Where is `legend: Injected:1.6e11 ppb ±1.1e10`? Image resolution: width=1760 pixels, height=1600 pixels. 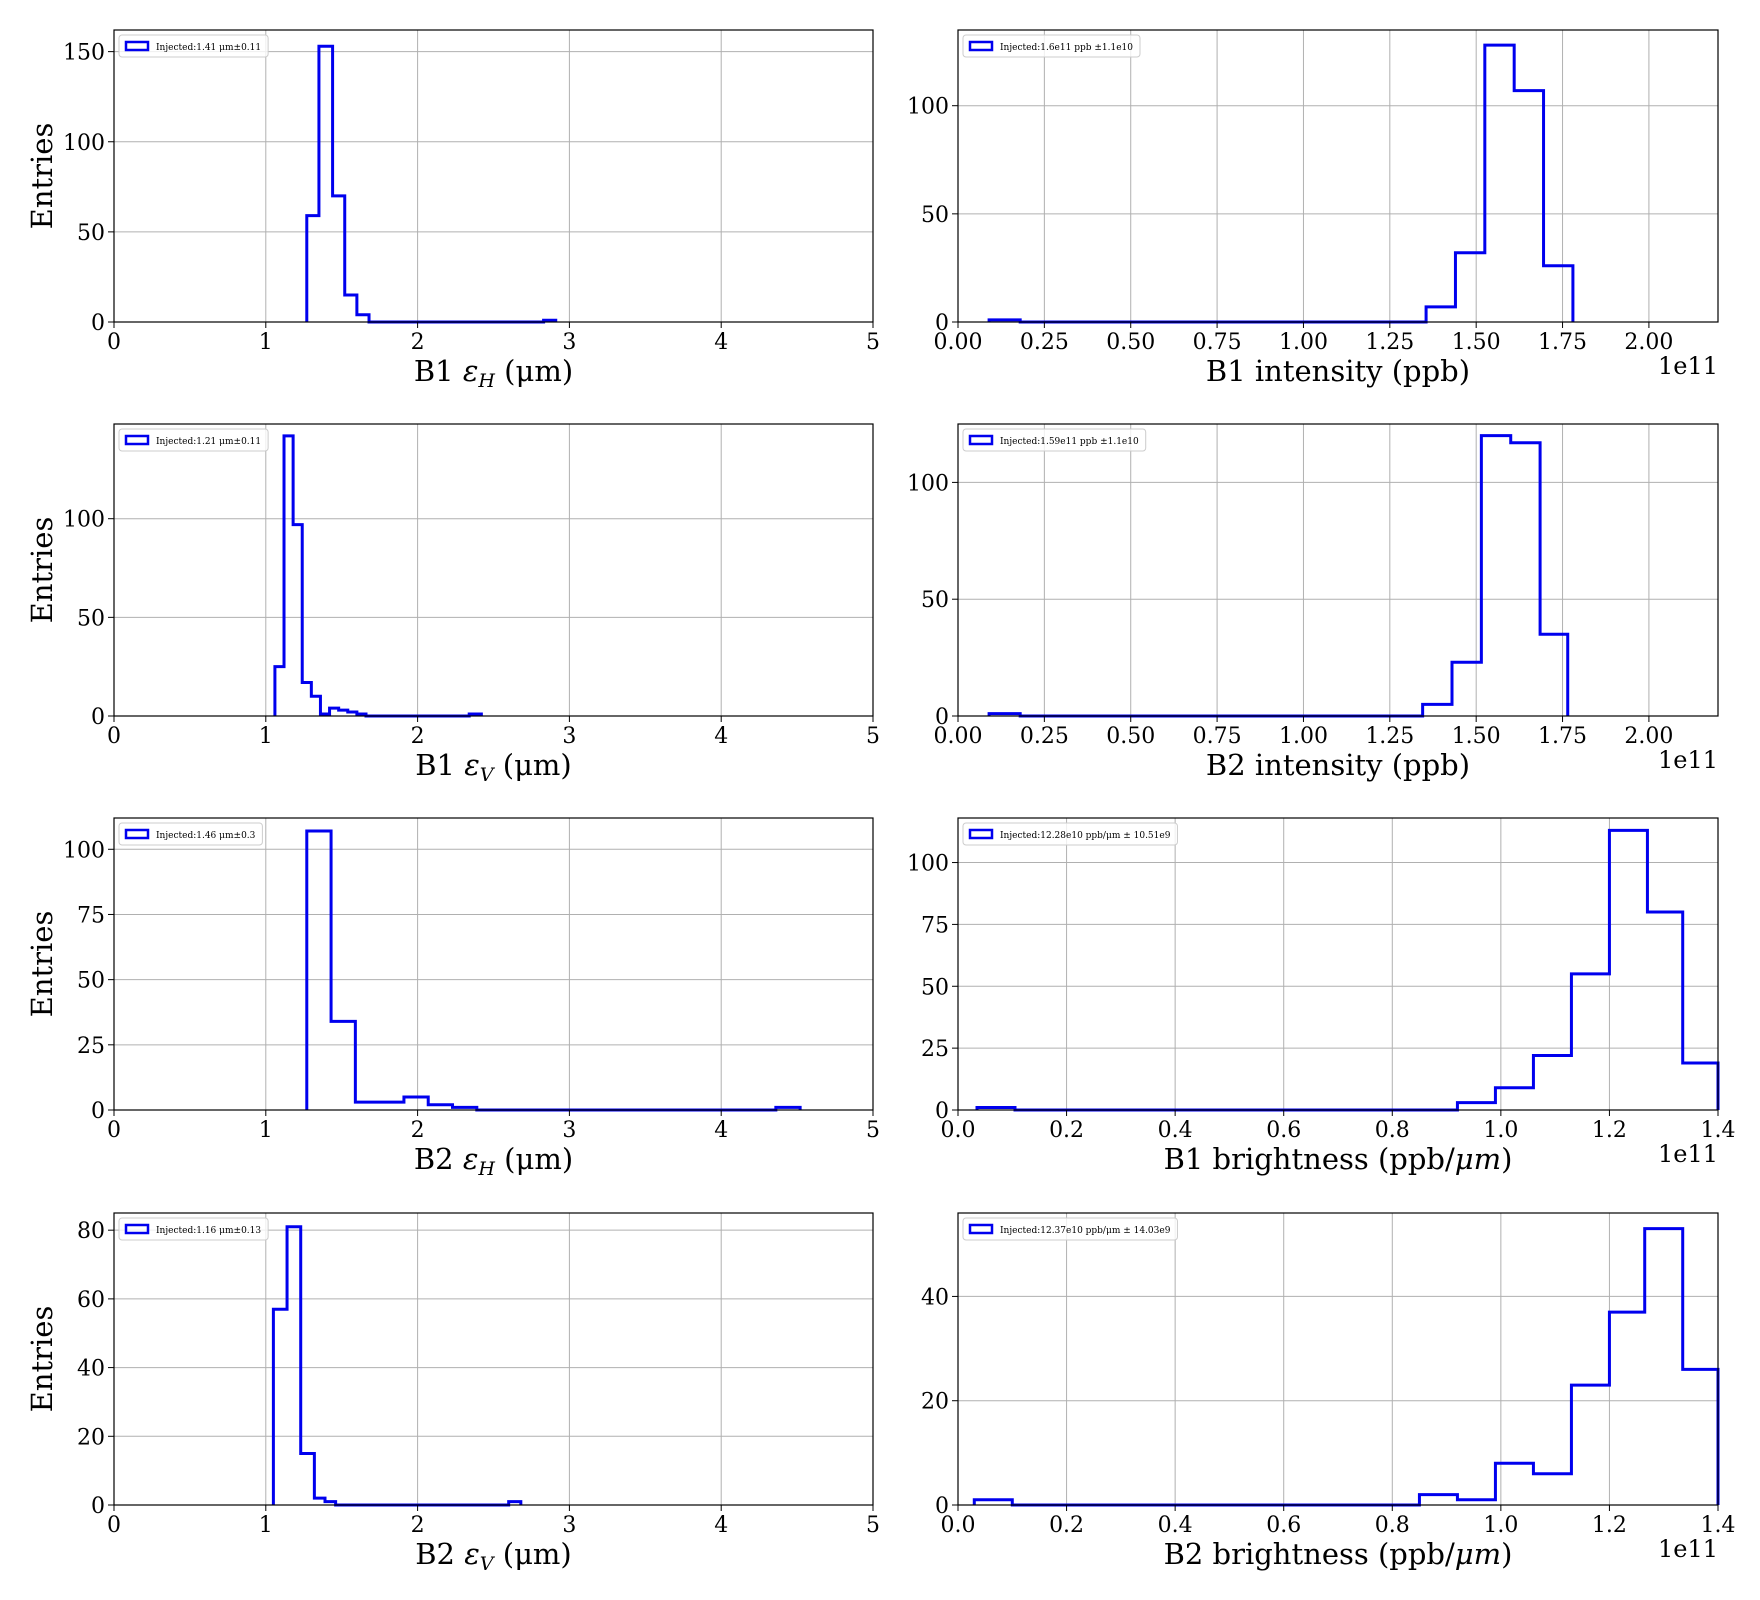 legend: Injected:1.6e11 ppb ±1.1e10 is located at coordinates (1051, 46).